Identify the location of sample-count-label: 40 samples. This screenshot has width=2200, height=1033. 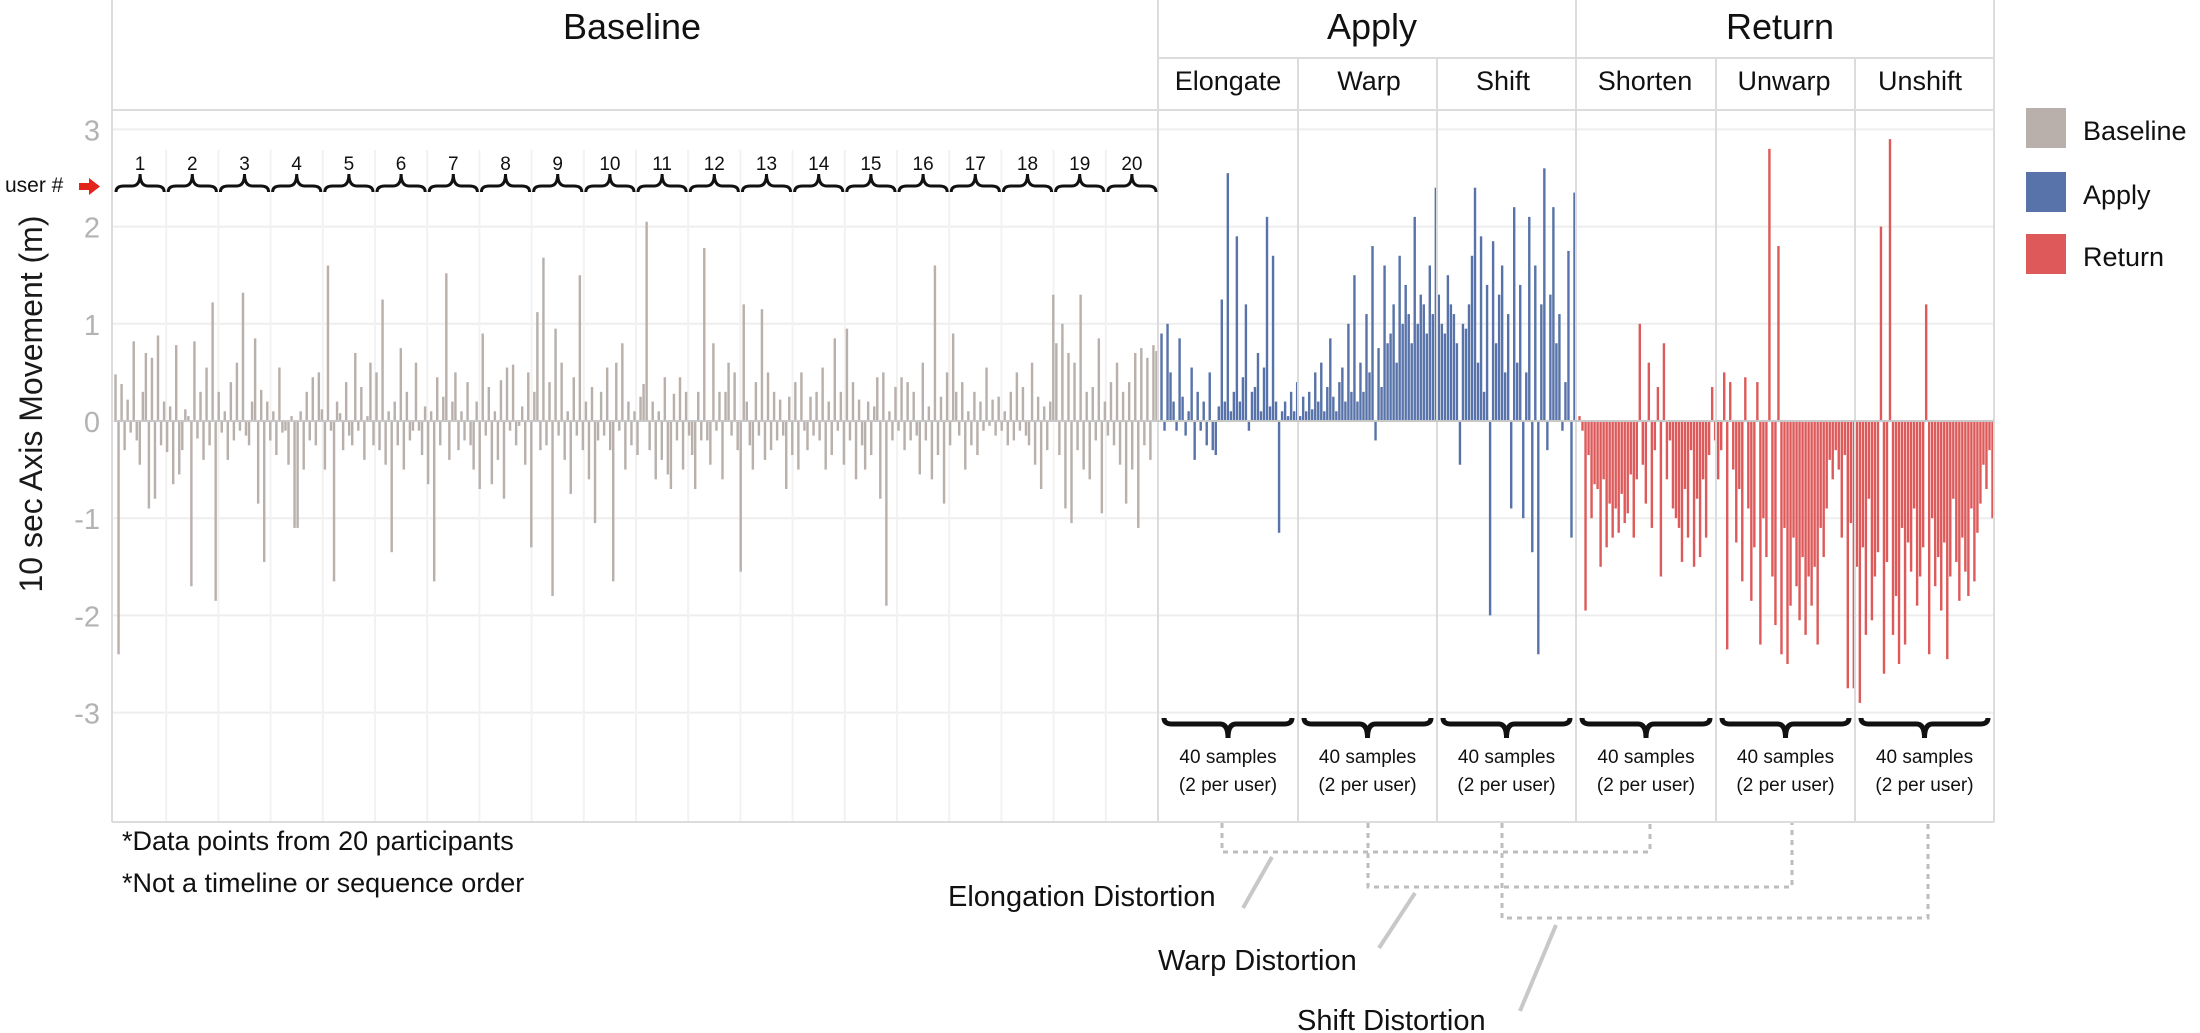
(1645, 757).